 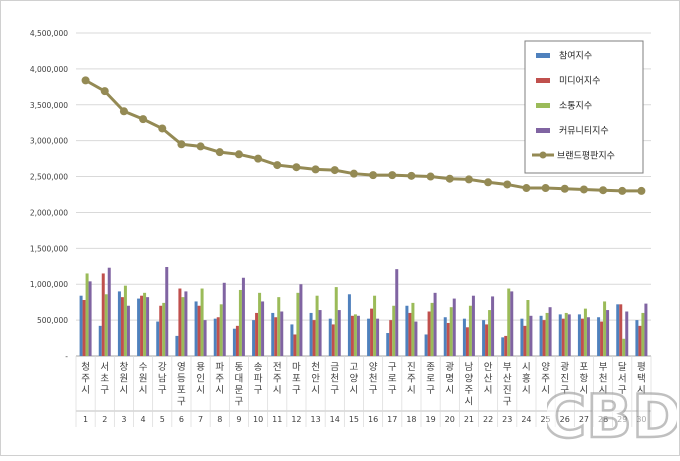 I want to click on y-tick-label: 2,000,000, so click(x=49, y=212).